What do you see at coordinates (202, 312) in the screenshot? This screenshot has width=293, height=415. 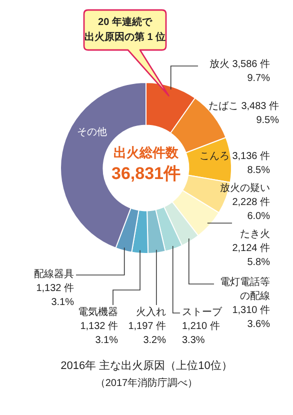 I see `slice-label: ストーブ` at bounding box center [202, 312].